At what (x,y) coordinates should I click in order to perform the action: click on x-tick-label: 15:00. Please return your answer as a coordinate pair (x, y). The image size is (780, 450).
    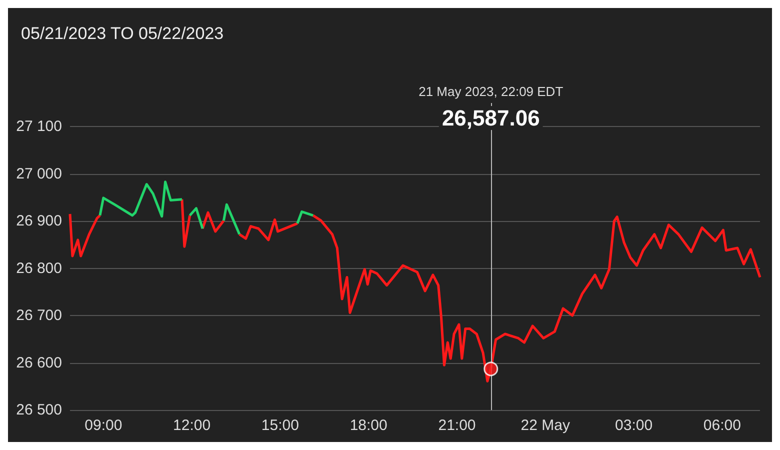
    Looking at the image, I should click on (280, 425).